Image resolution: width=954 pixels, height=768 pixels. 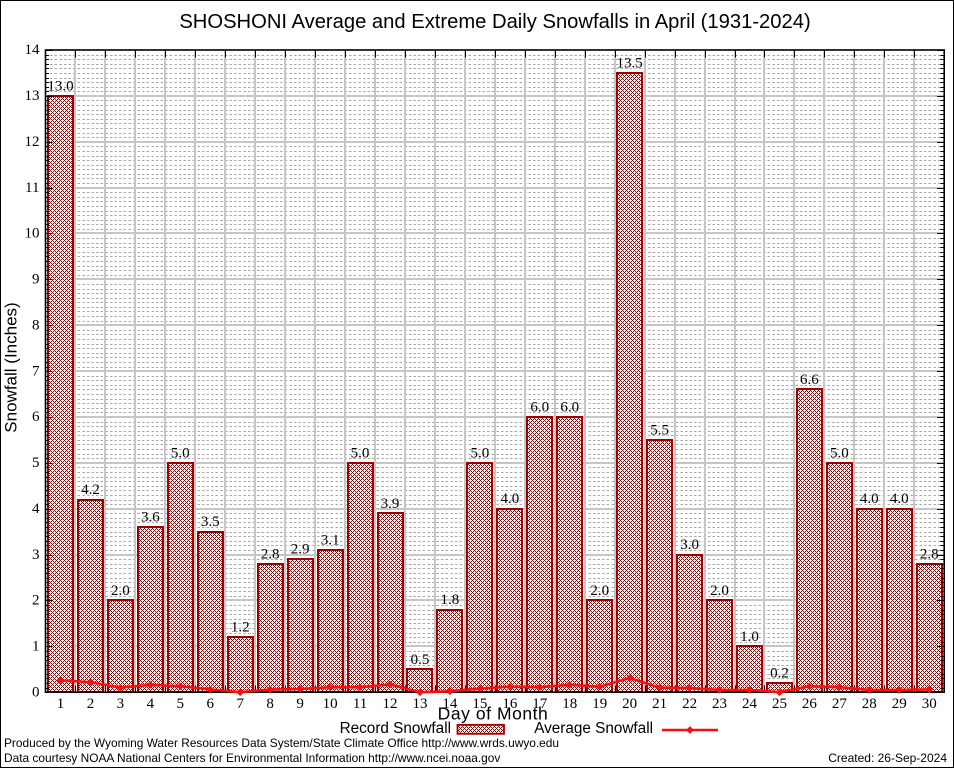 What do you see at coordinates (750, 704) in the screenshot?
I see `svg-text: 24` at bounding box center [750, 704].